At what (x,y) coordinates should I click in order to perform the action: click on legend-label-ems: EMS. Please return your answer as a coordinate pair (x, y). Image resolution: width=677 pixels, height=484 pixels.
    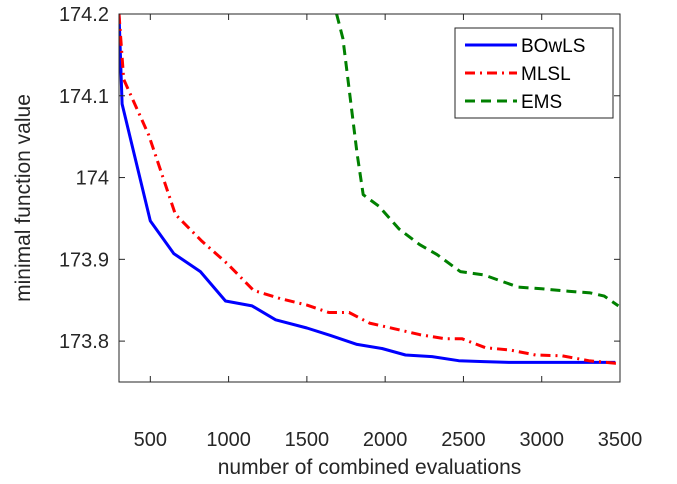
    Looking at the image, I should click on (541, 102).